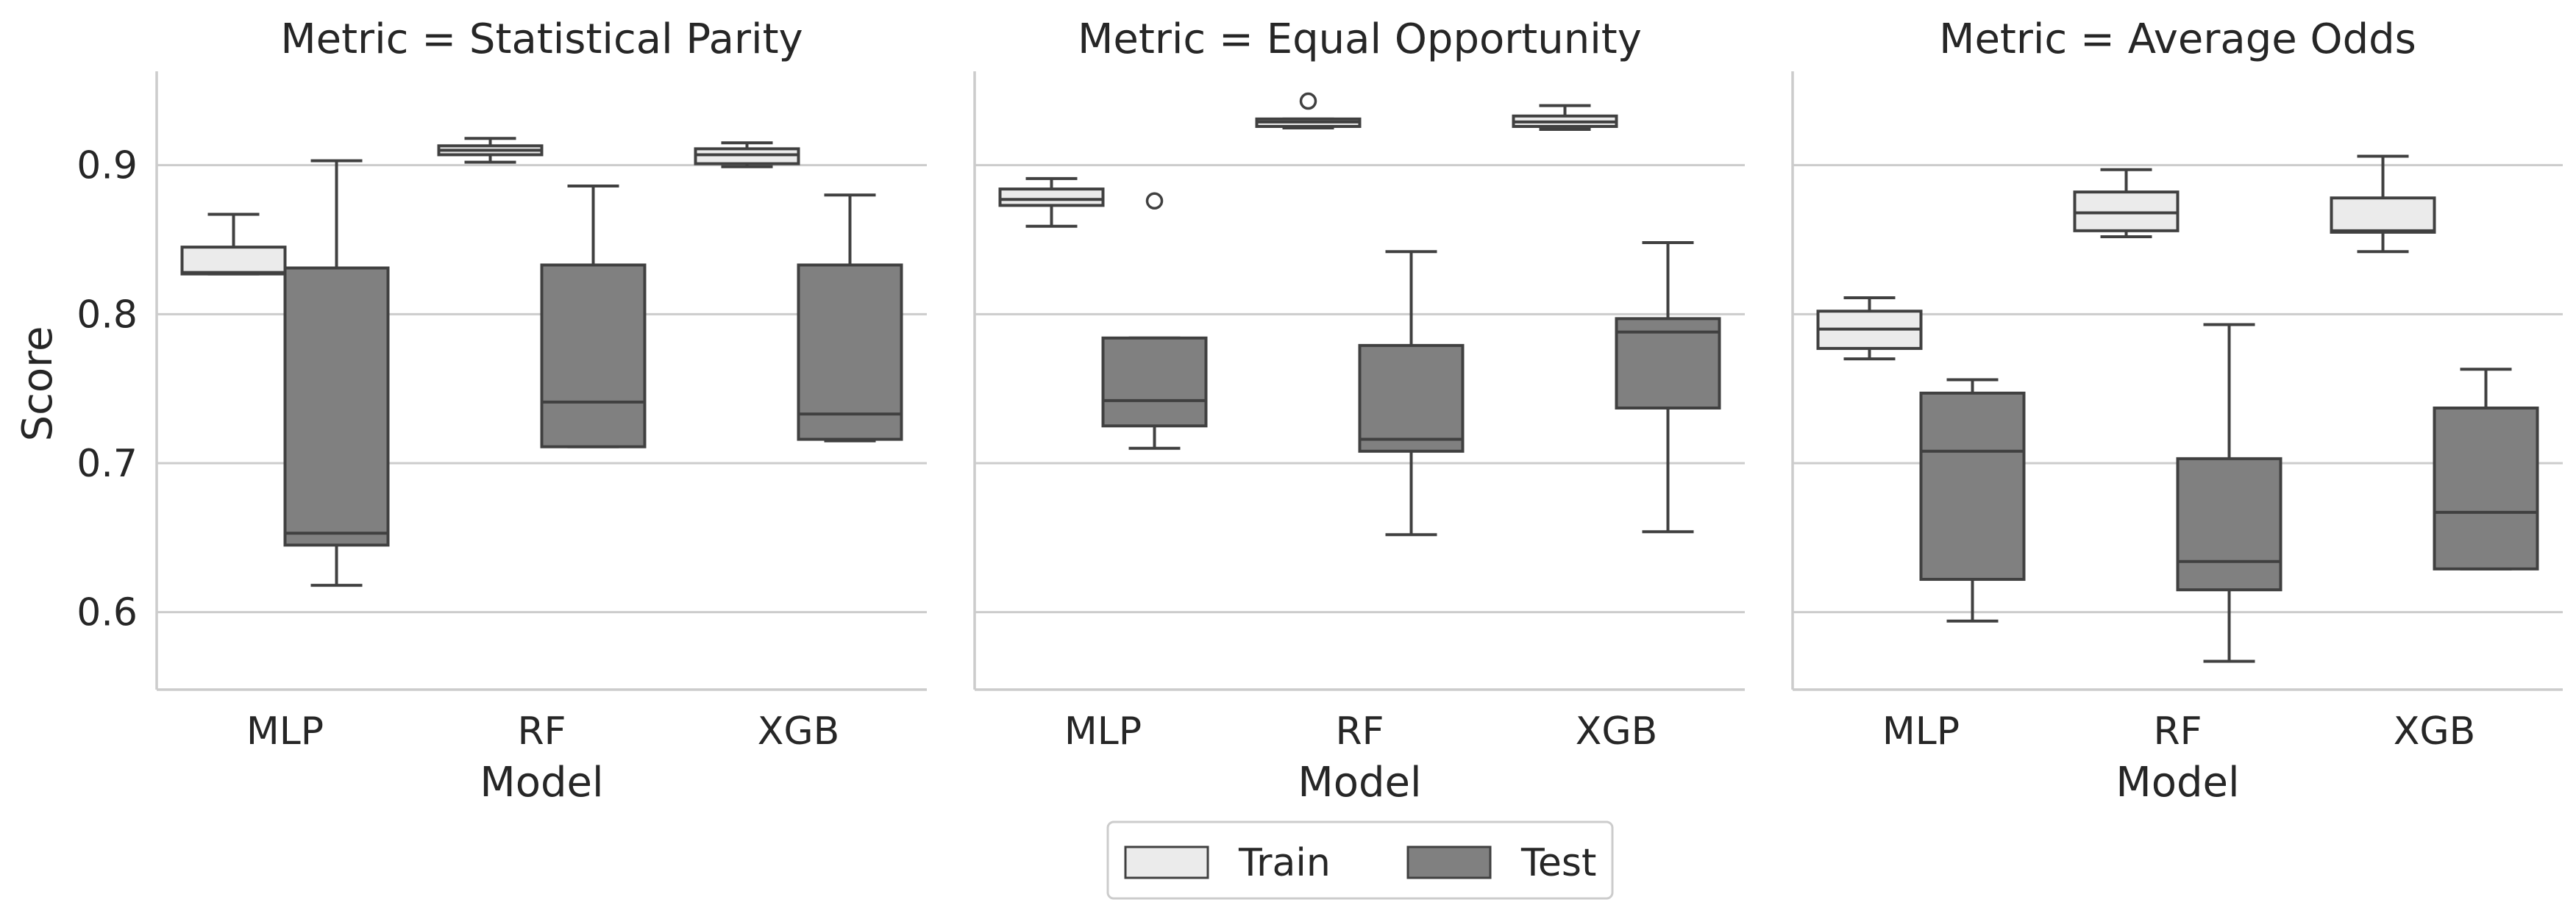 The width and height of the screenshot is (2576, 919). What do you see at coordinates (1166, 862) in the screenshot?
I see `legend-swatch-train` at bounding box center [1166, 862].